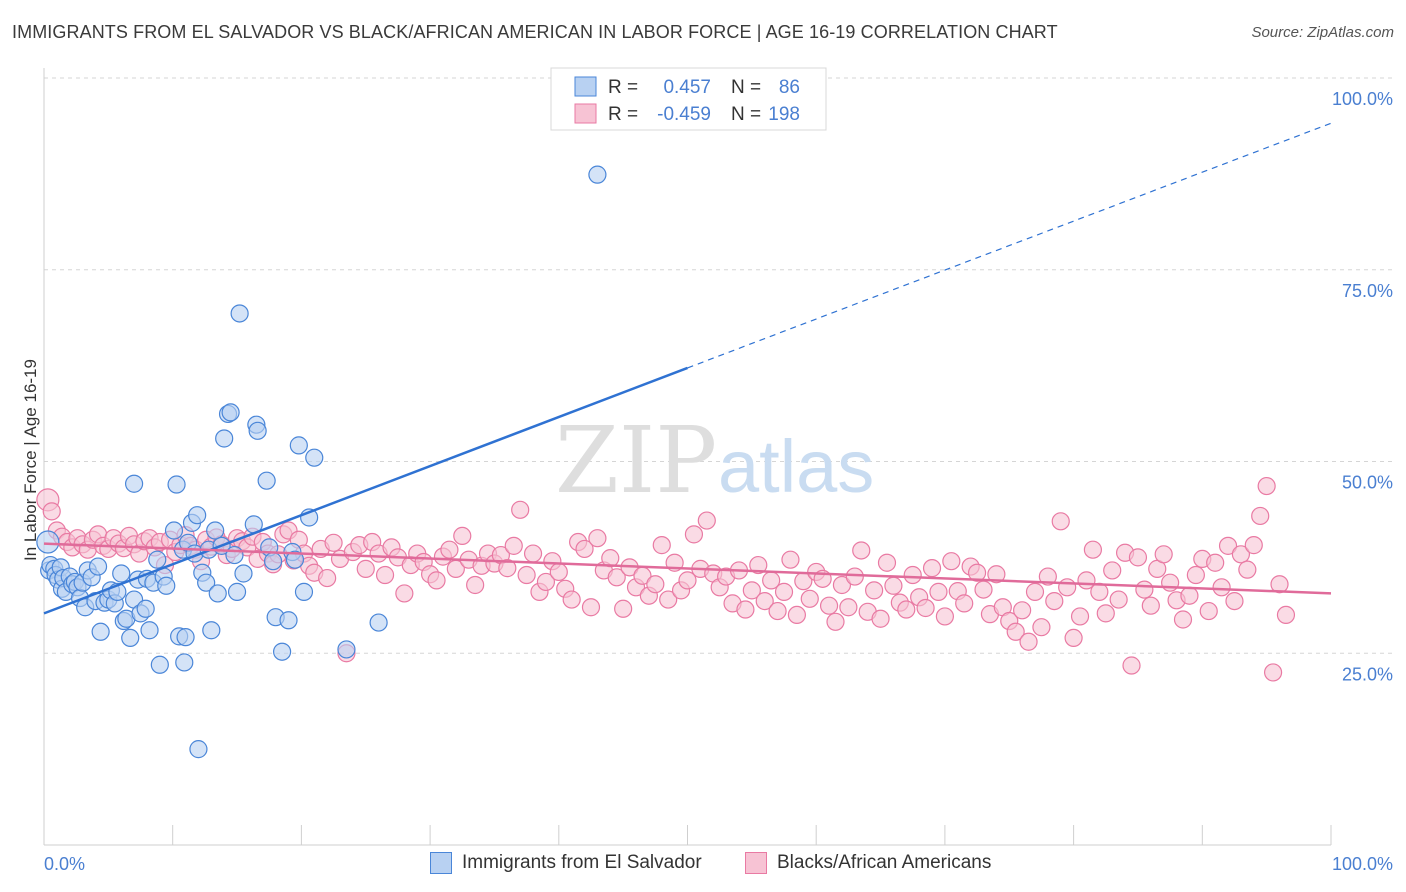  I want to click on watermark: ZIP atlas, so click(714, 460).